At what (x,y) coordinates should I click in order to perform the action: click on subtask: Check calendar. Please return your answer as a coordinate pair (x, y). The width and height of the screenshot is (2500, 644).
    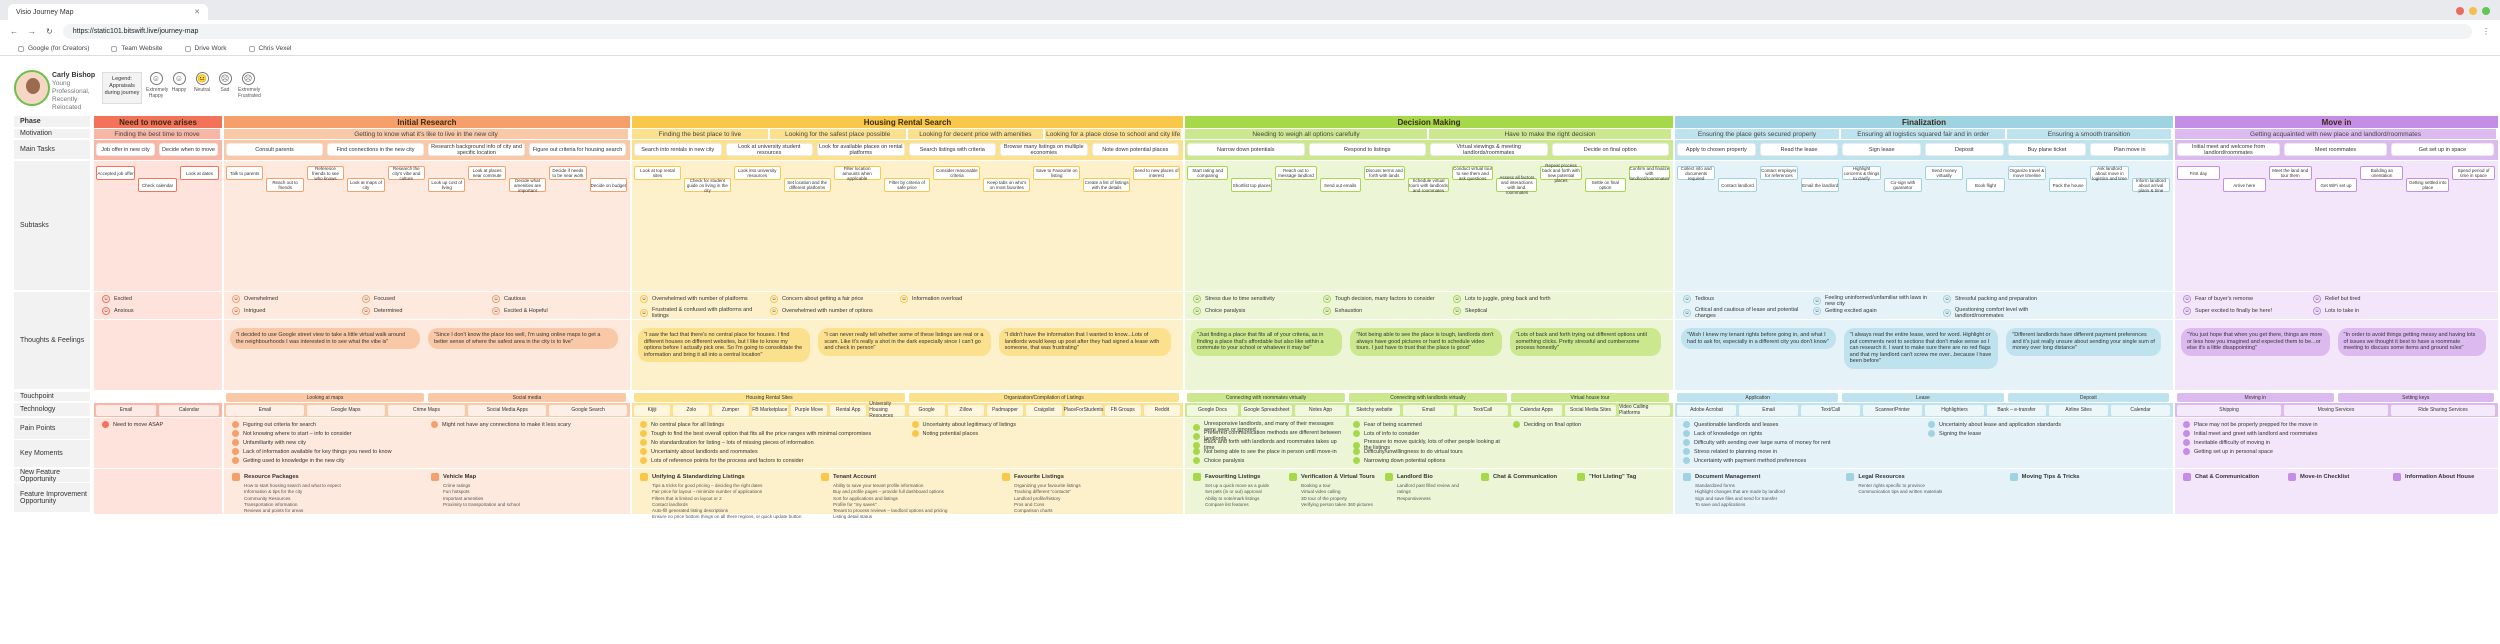
    Looking at the image, I should click on (157, 185).